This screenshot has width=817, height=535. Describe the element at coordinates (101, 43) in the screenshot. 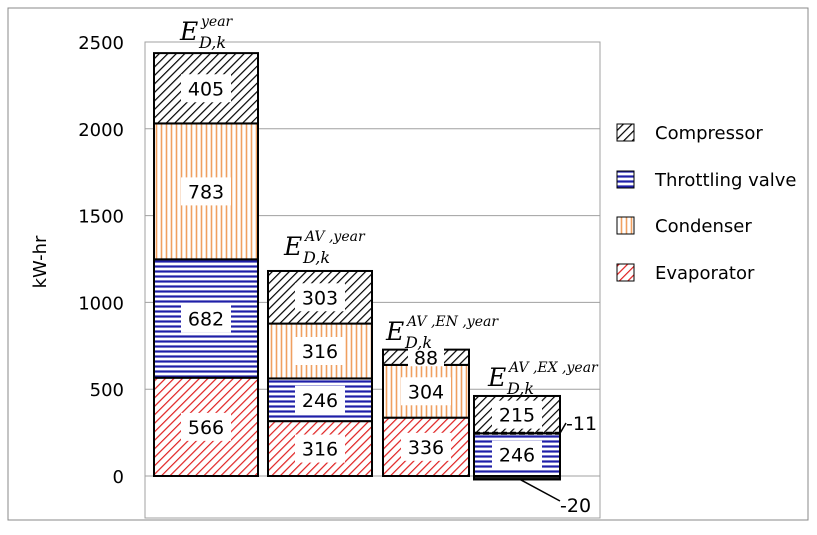

I see `y-tick-label: 2500` at that location.